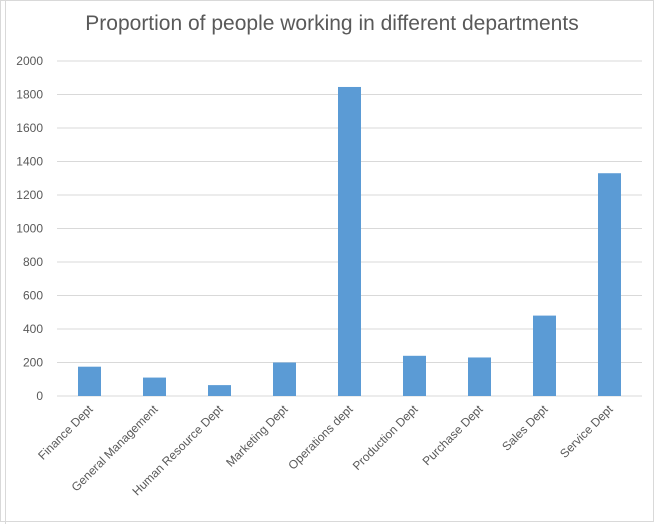 This screenshot has height=524, width=656. Describe the element at coordinates (479, 376) in the screenshot. I see `bar-purchase-dept` at that location.